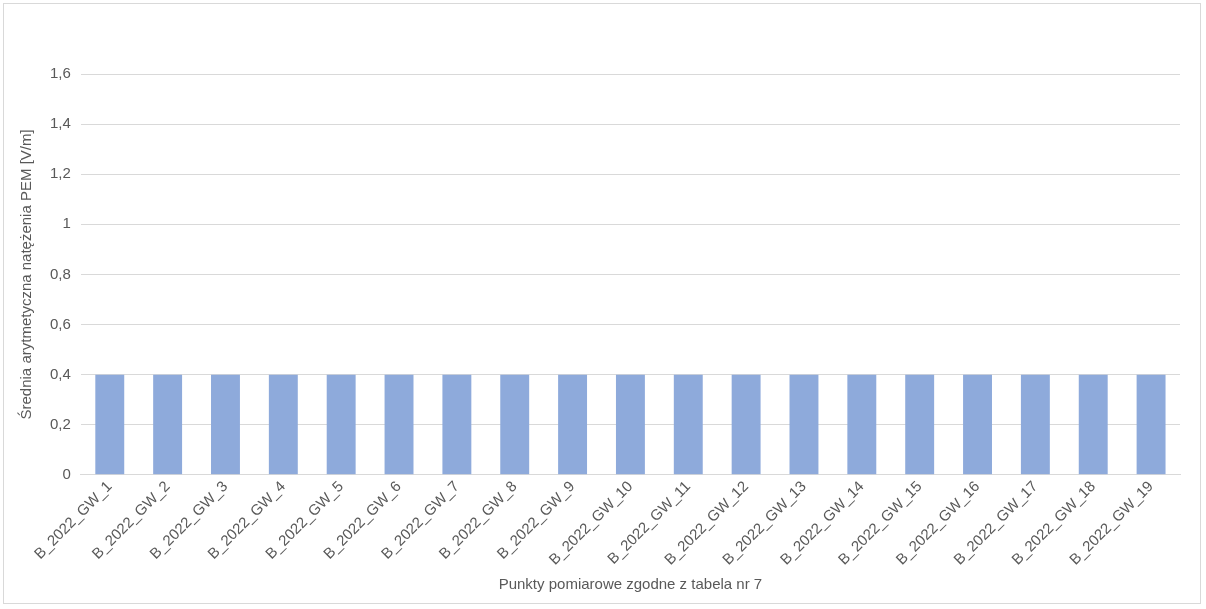 The height and width of the screenshot is (609, 1206). I want to click on y-axis-title: Średnia arytmetyczna natężenia PEM [V/m], so click(26, 274).